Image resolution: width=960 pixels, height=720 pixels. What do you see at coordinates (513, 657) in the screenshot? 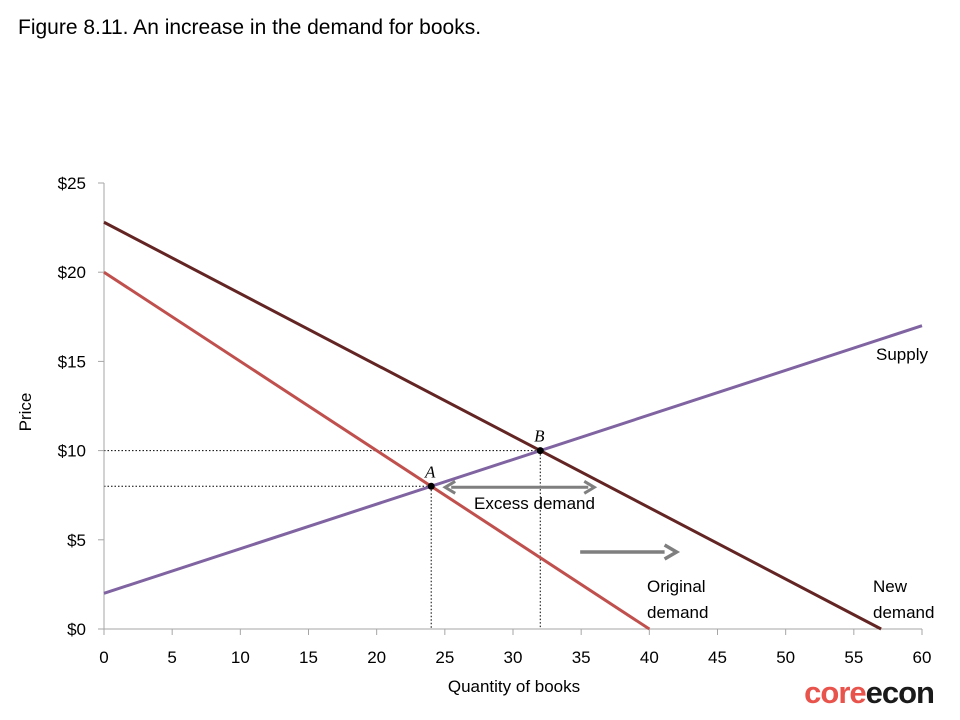
I see `x-tick-label: 30` at bounding box center [513, 657].